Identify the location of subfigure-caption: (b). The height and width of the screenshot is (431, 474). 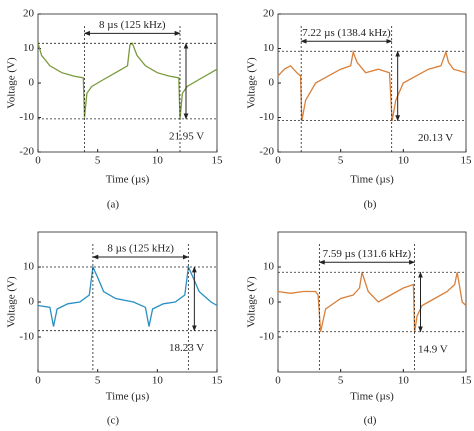
(370, 205).